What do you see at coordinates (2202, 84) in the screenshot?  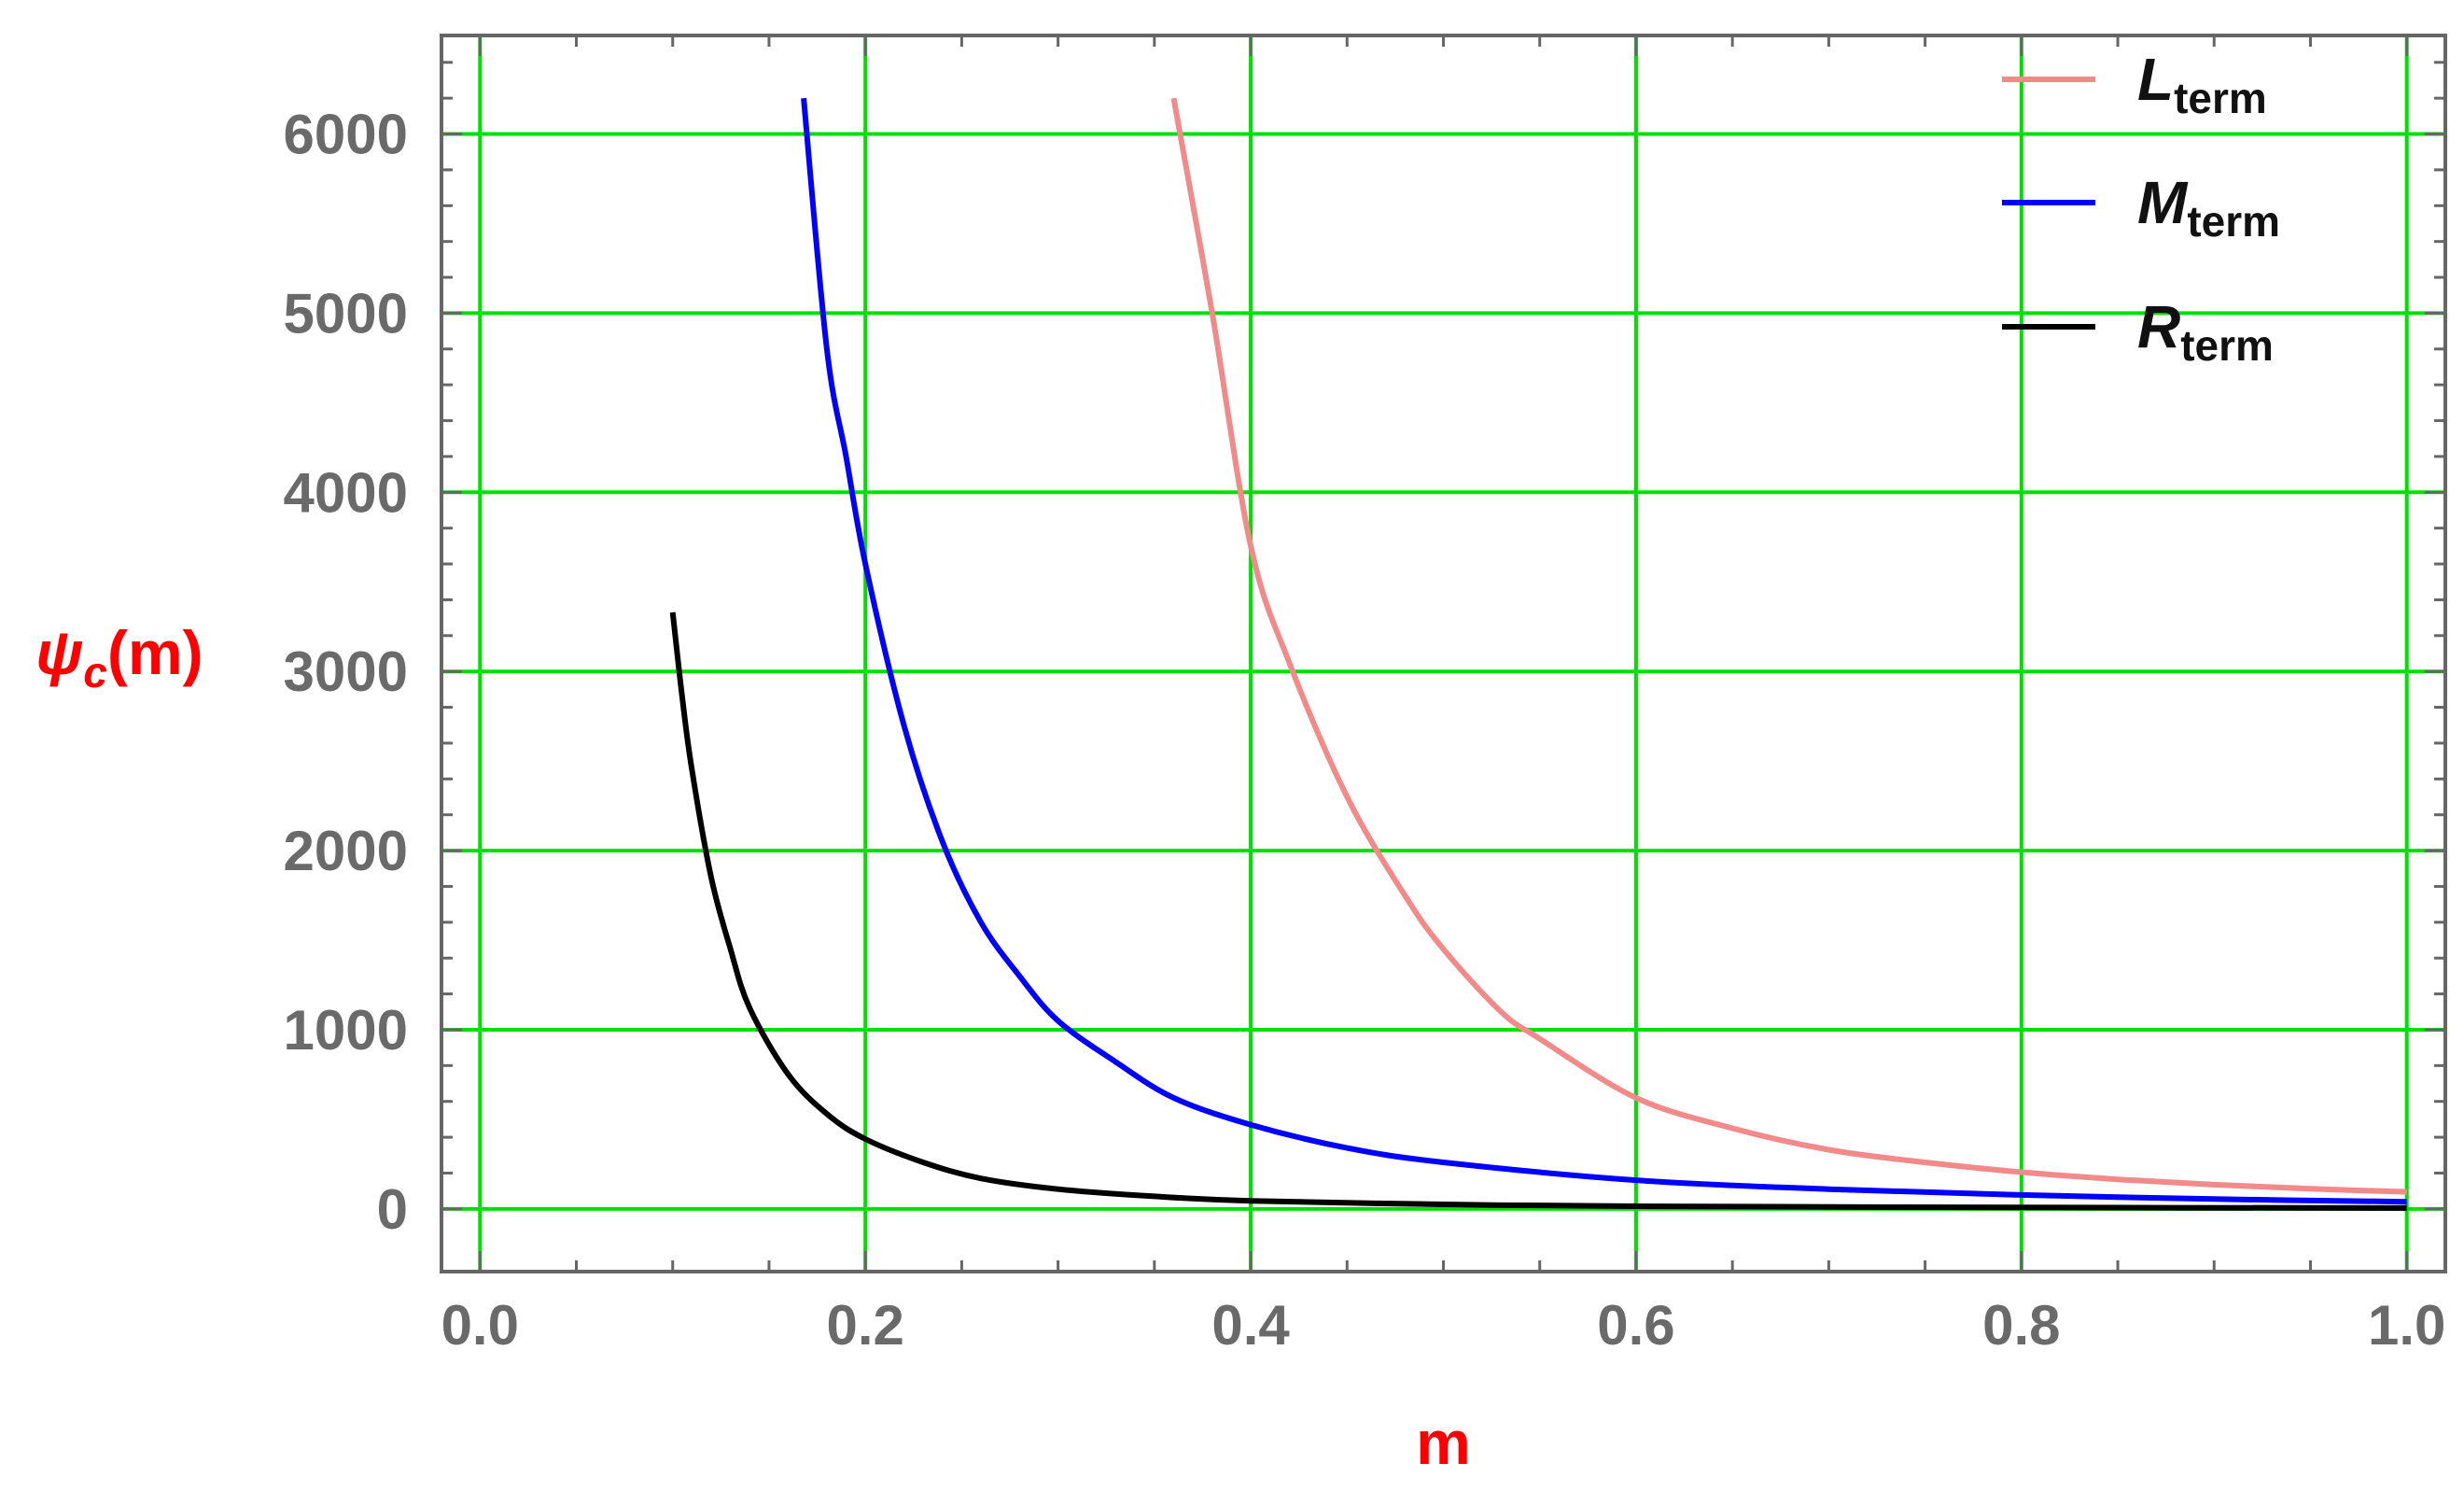 I see `legend-label-l: Lterm` at bounding box center [2202, 84].